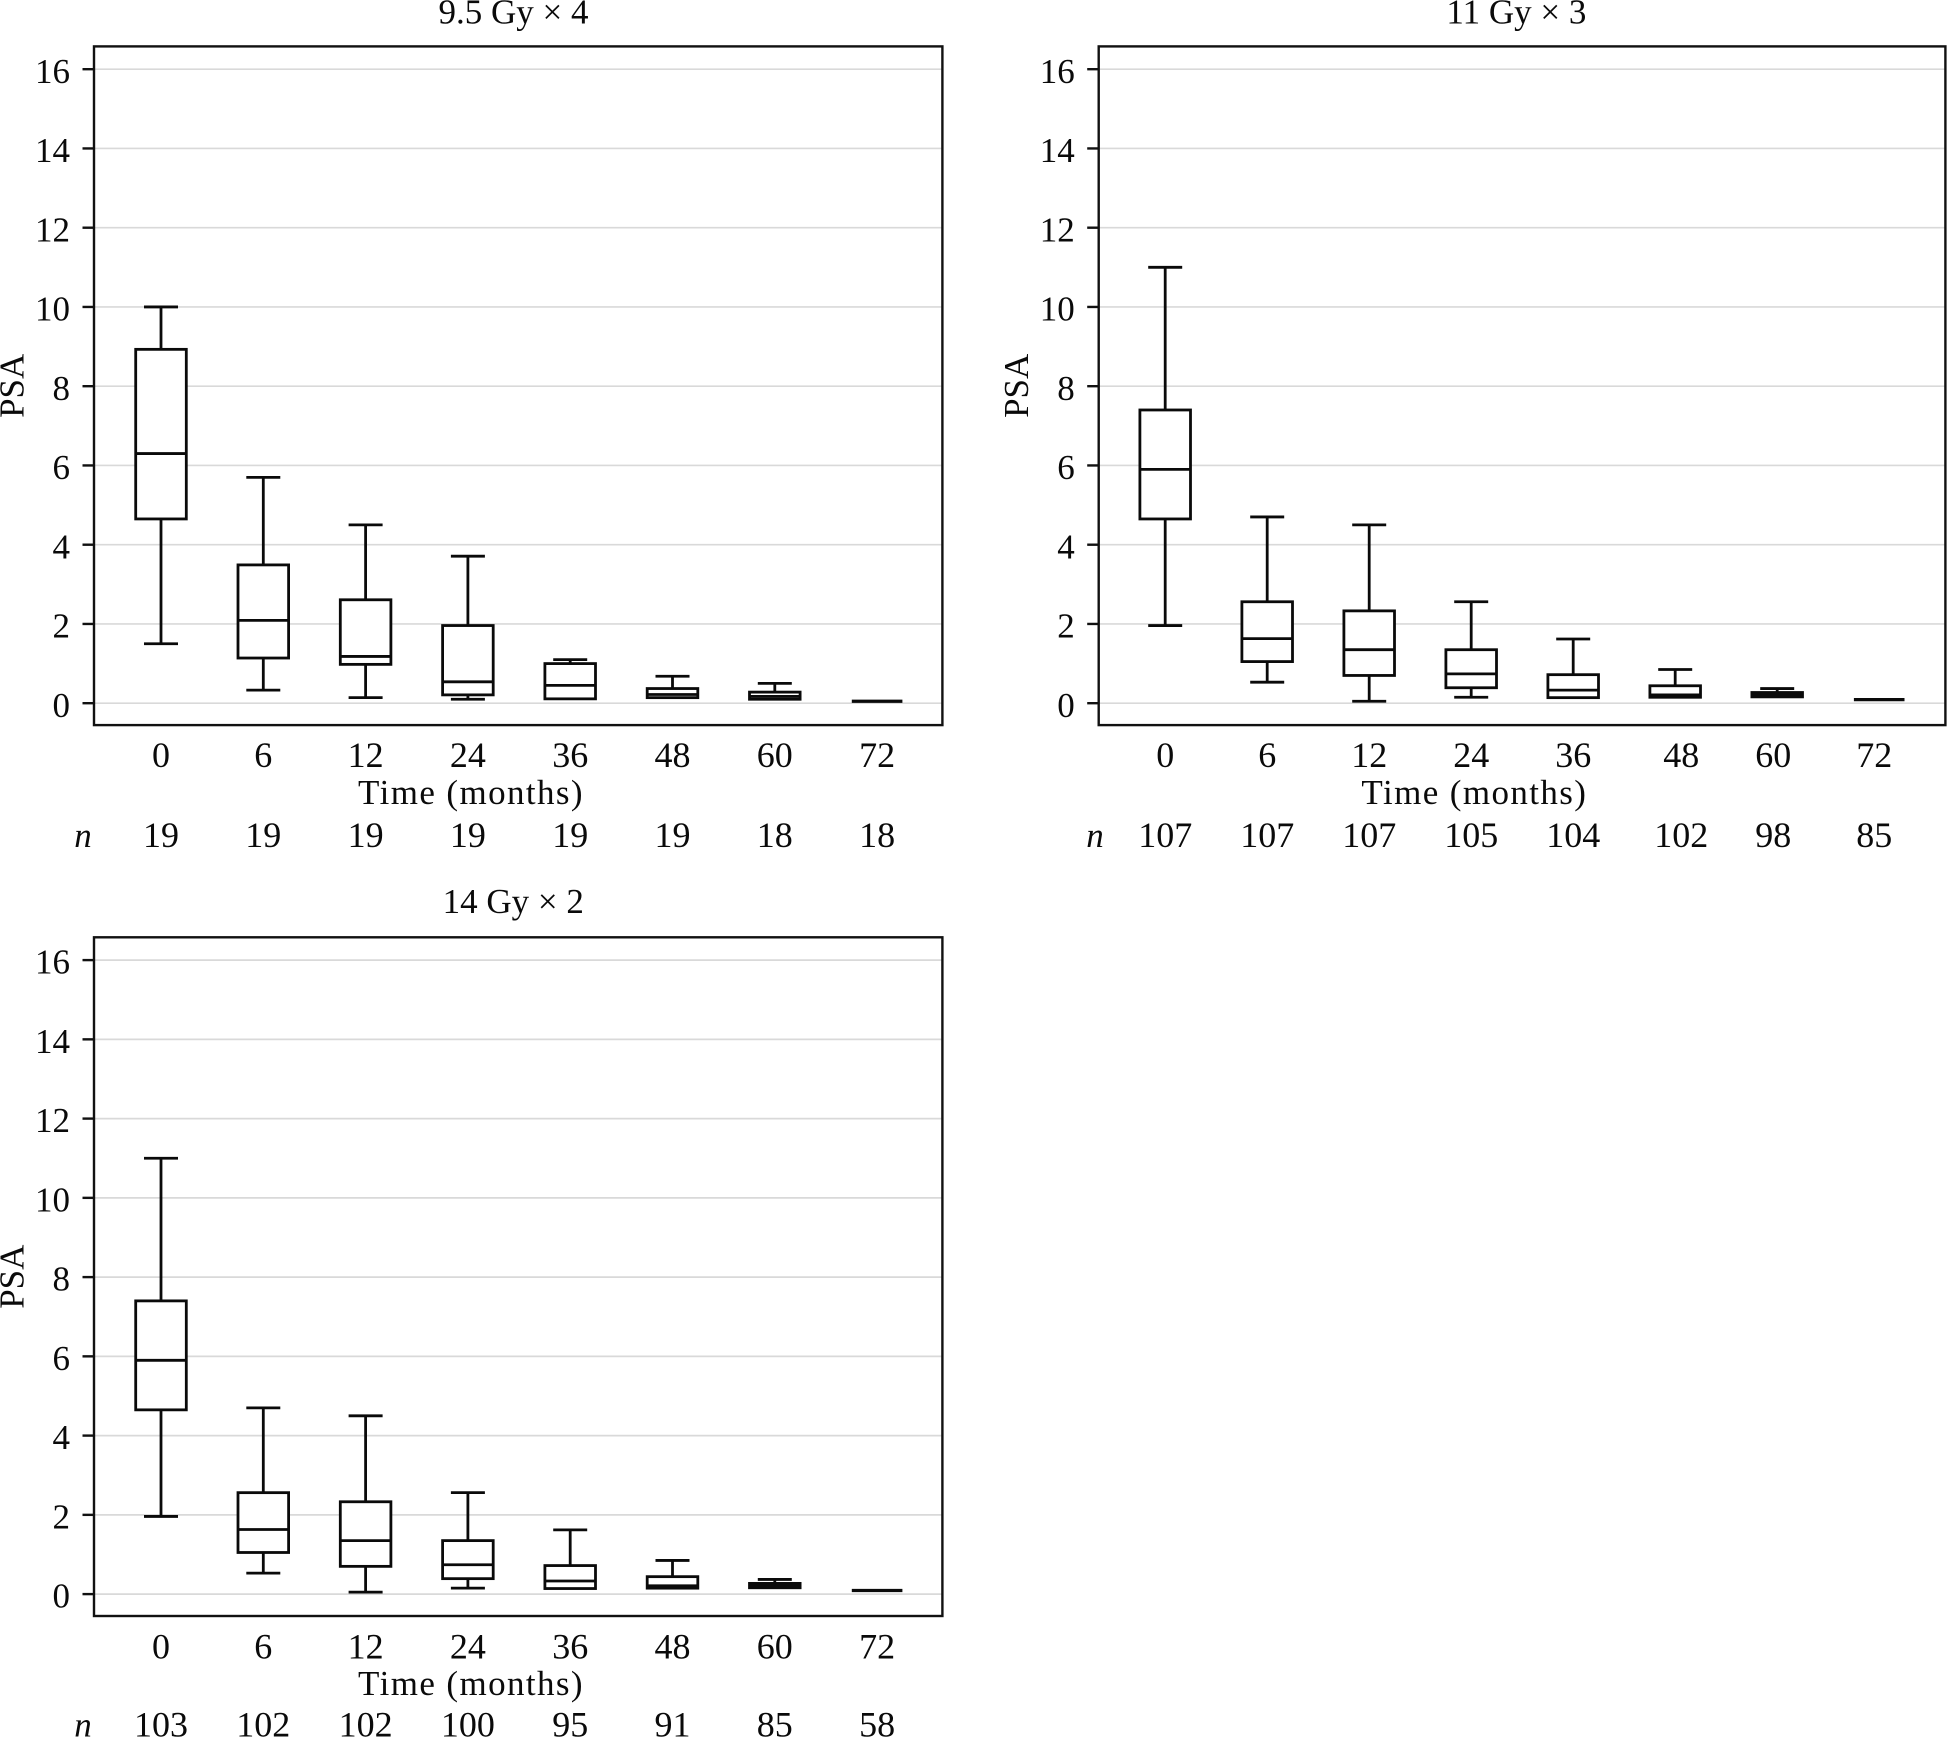 Image resolution: width=1948 pixels, height=1737 pixels. Describe the element at coordinates (1471, 835) in the screenshot. I see `svg-text: 105` at that location.